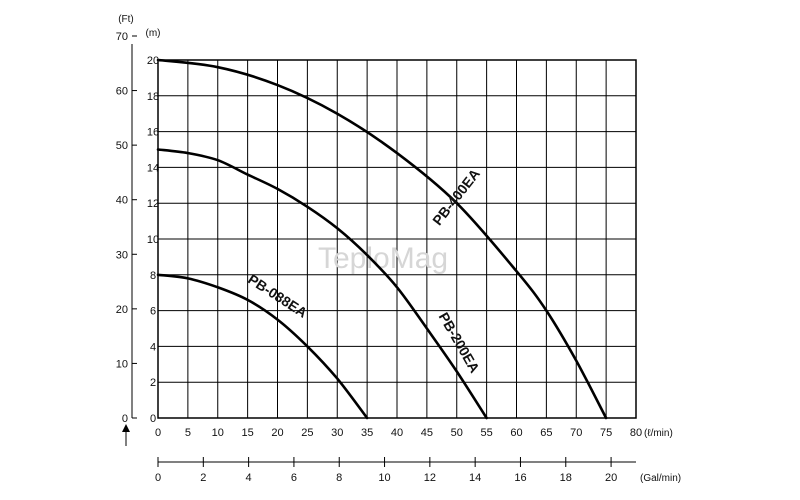 This screenshot has height=500, width=800. I want to click on y-feet-tick-label: 30, so click(122, 255).